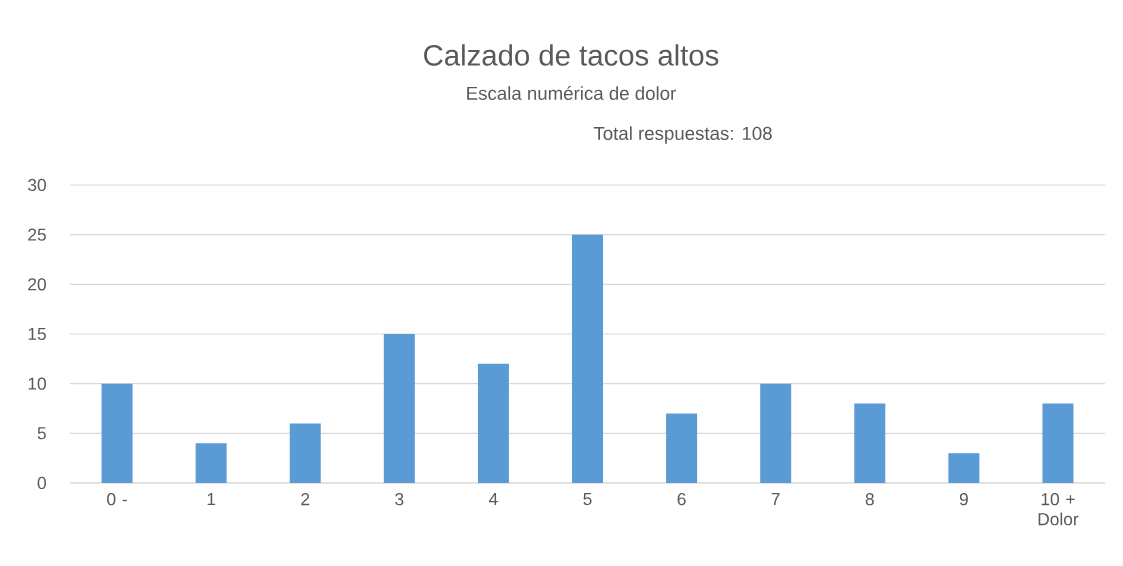 The height and width of the screenshot is (566, 1123). I want to click on x-tick-label: 7, so click(775, 499).